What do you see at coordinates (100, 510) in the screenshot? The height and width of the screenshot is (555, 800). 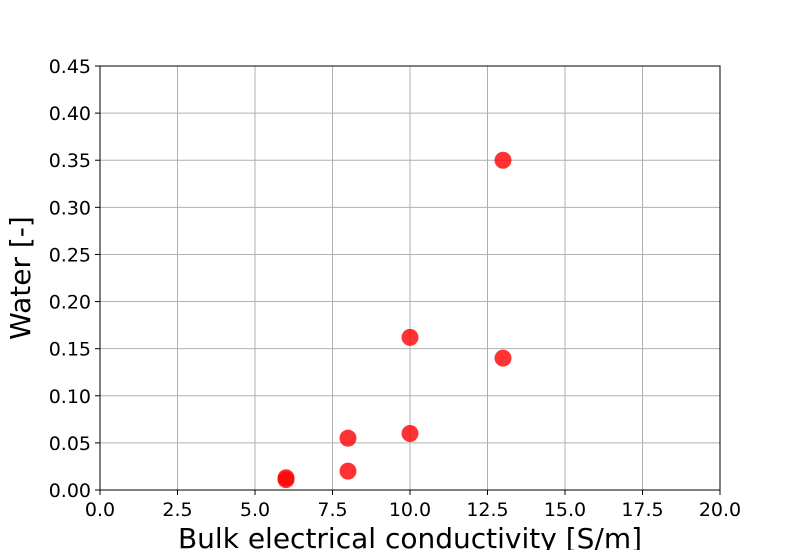 I see `x-tick-label: 0.0` at bounding box center [100, 510].